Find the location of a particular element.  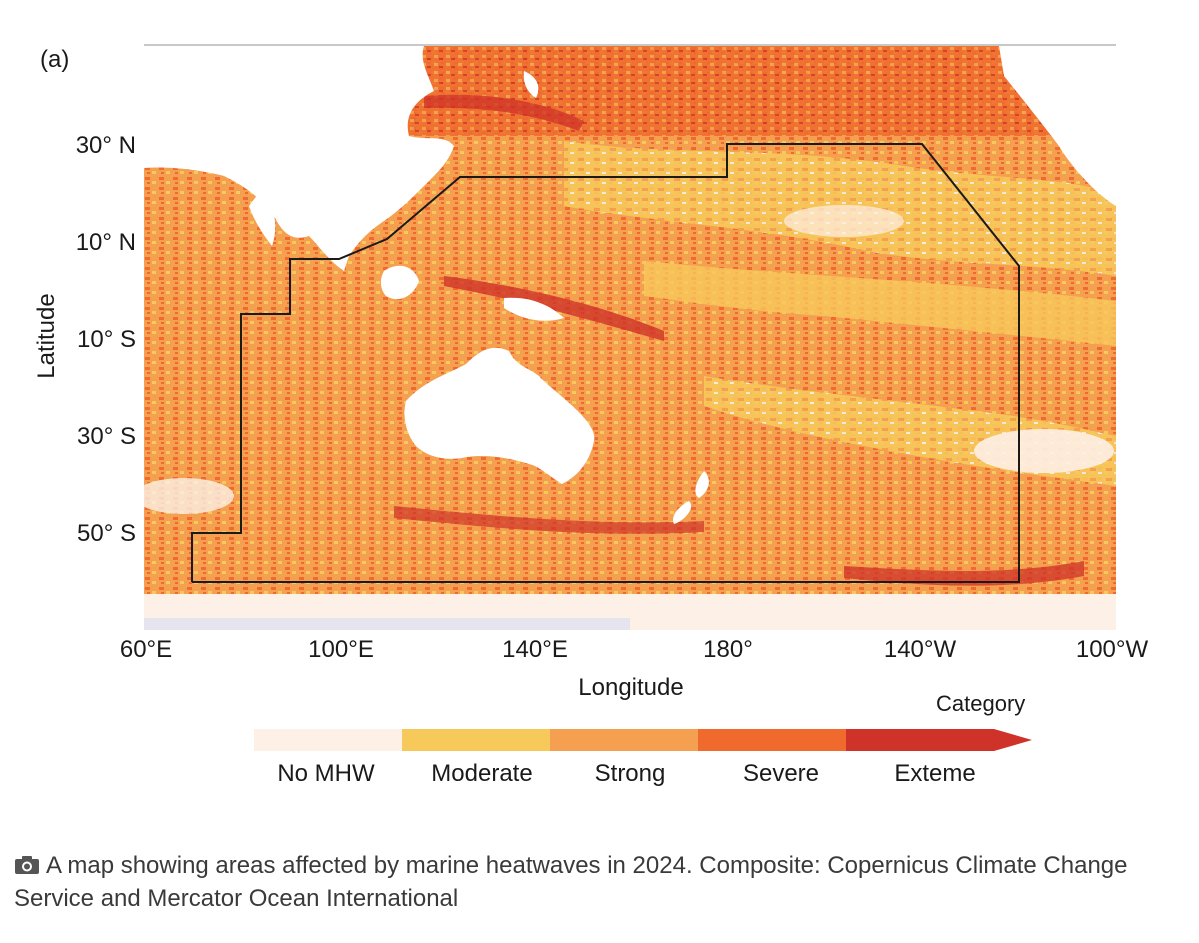

legend-title: Category is located at coordinates (981, 703).